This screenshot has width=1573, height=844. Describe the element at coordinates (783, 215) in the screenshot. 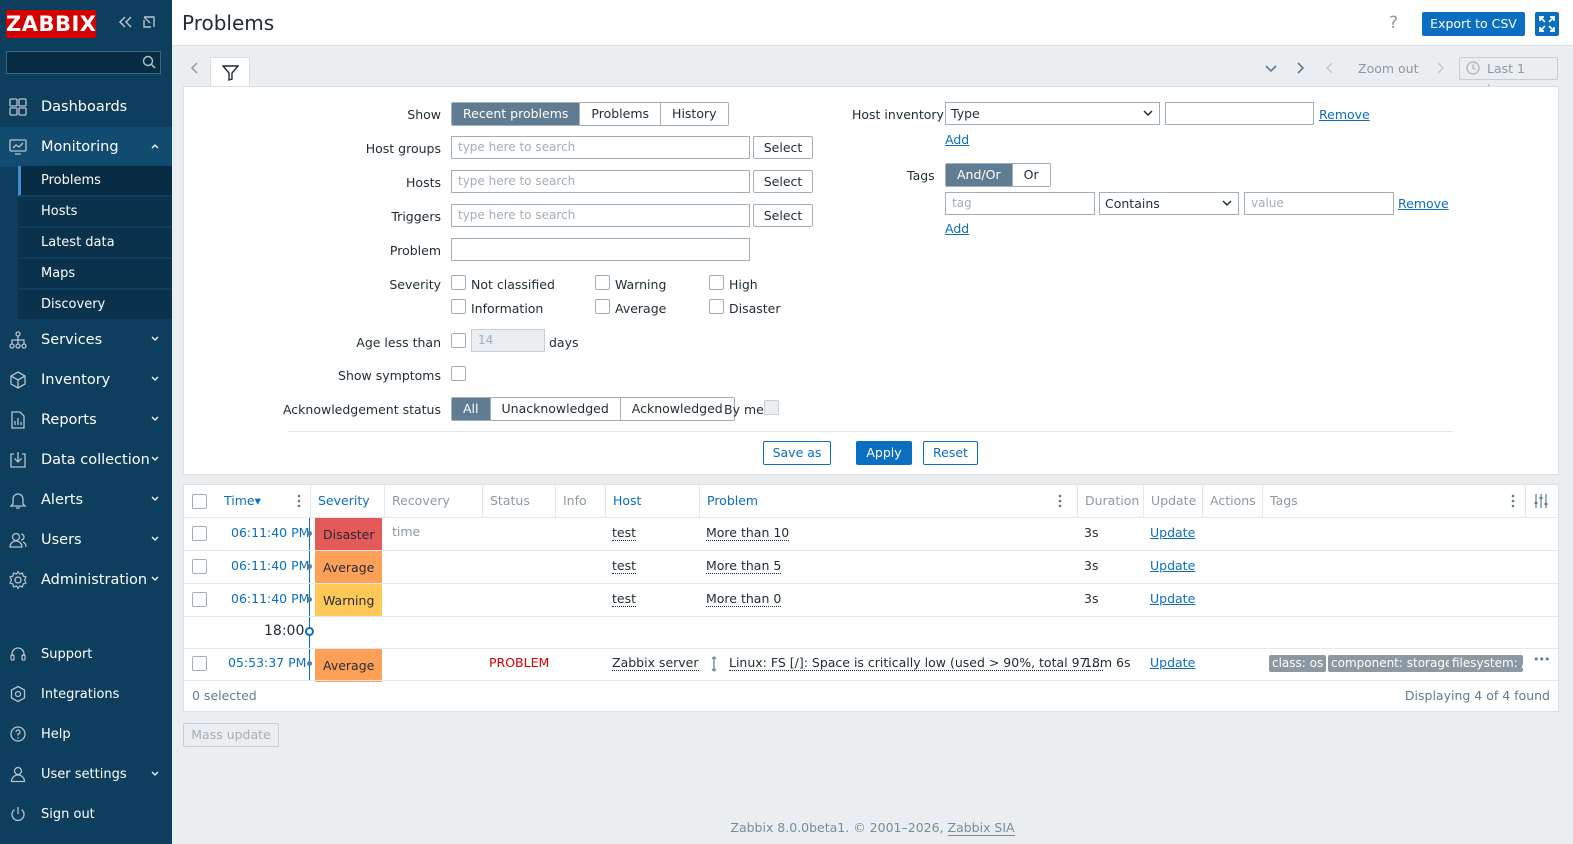

I see `triggers-select-button: Select` at that location.